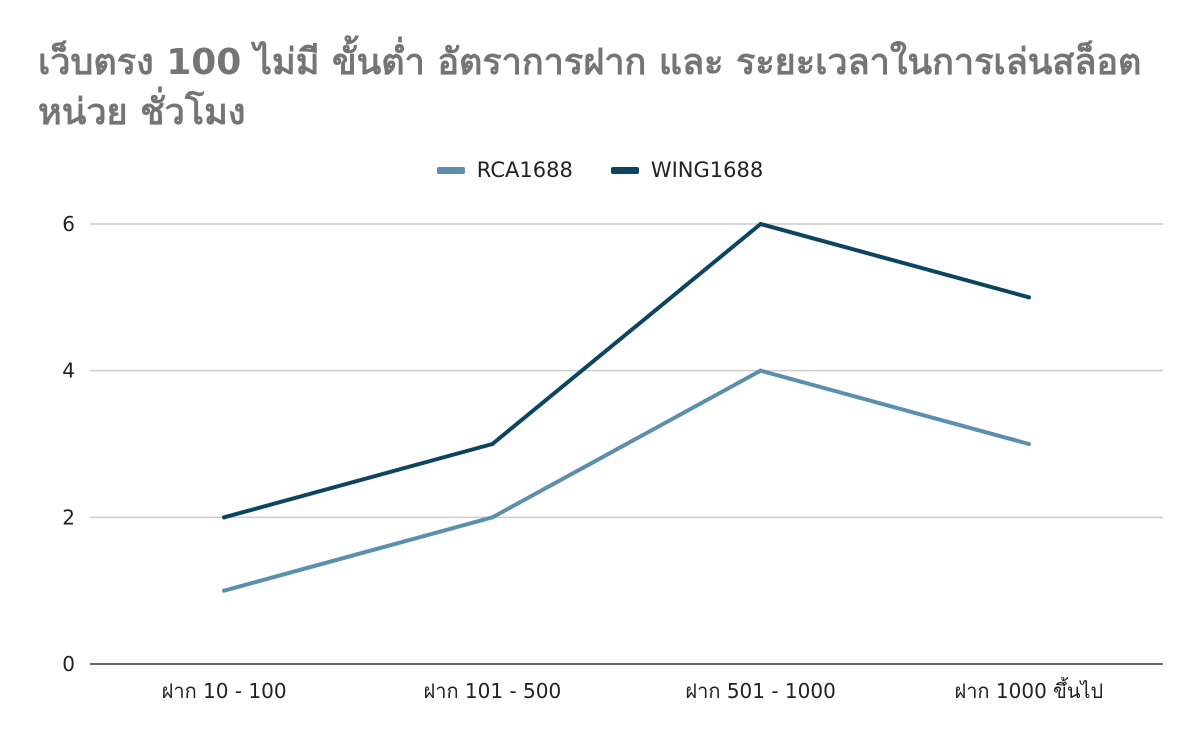  What do you see at coordinates (450, 170) in the screenshot?
I see `legend-swatch-rca1688` at bounding box center [450, 170].